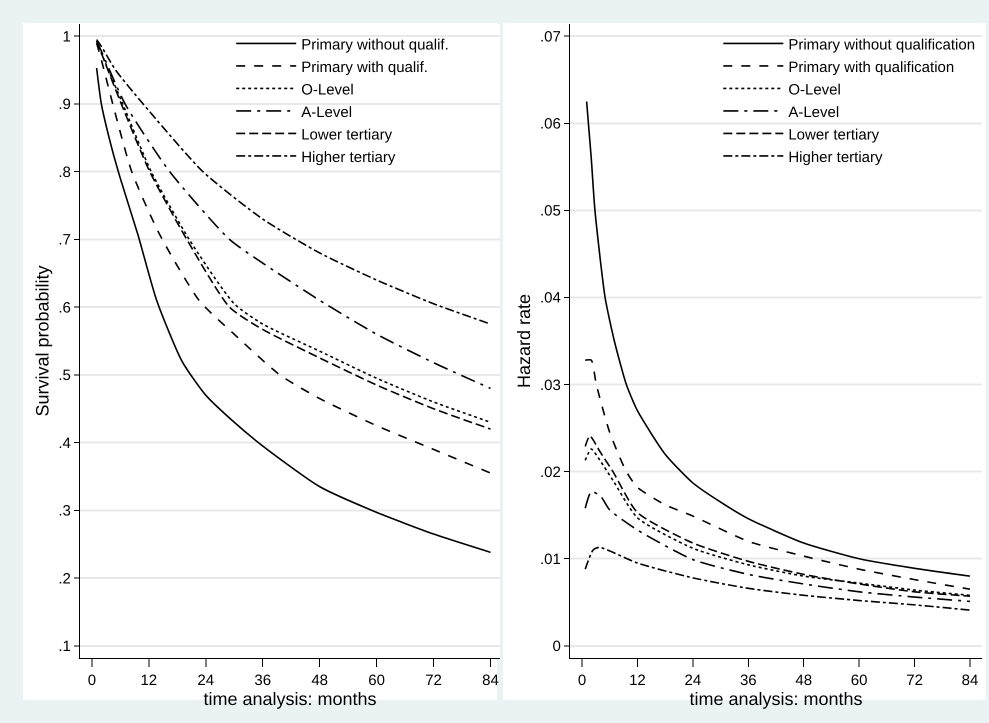  Describe the element at coordinates (64, 172) in the screenshot. I see `y-tick-label: .8` at that location.